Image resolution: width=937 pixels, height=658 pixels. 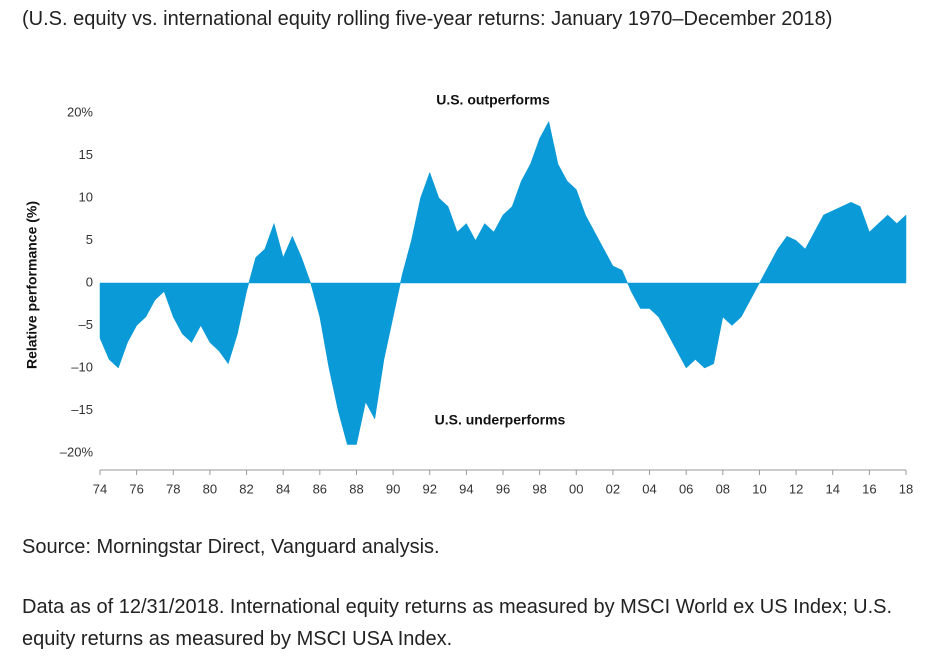 I want to click on y-axis-label: Relative performance (%), so click(x=32, y=285).